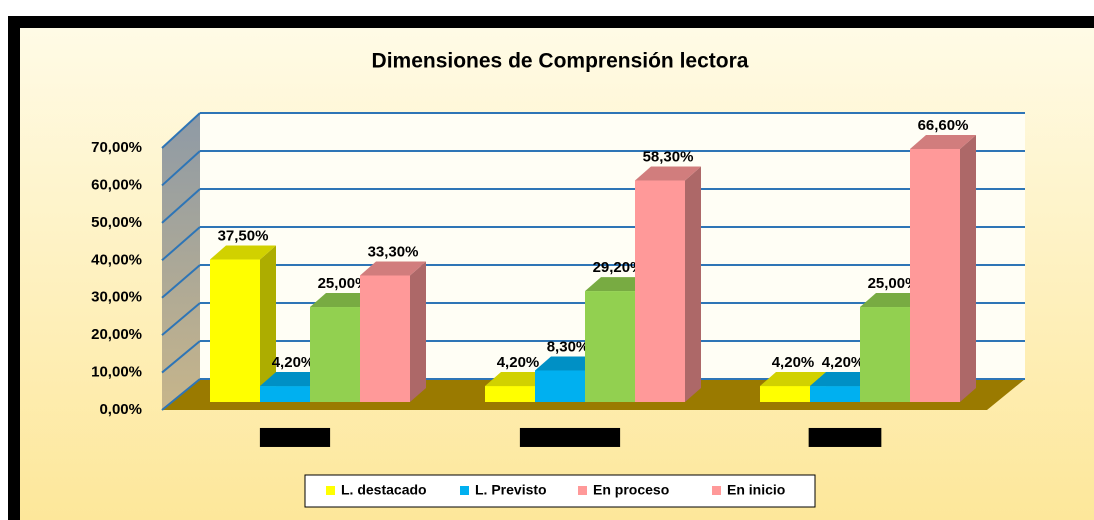  What do you see at coordinates (116, 334) in the screenshot?
I see `y-tick-label: 20,00%` at bounding box center [116, 334].